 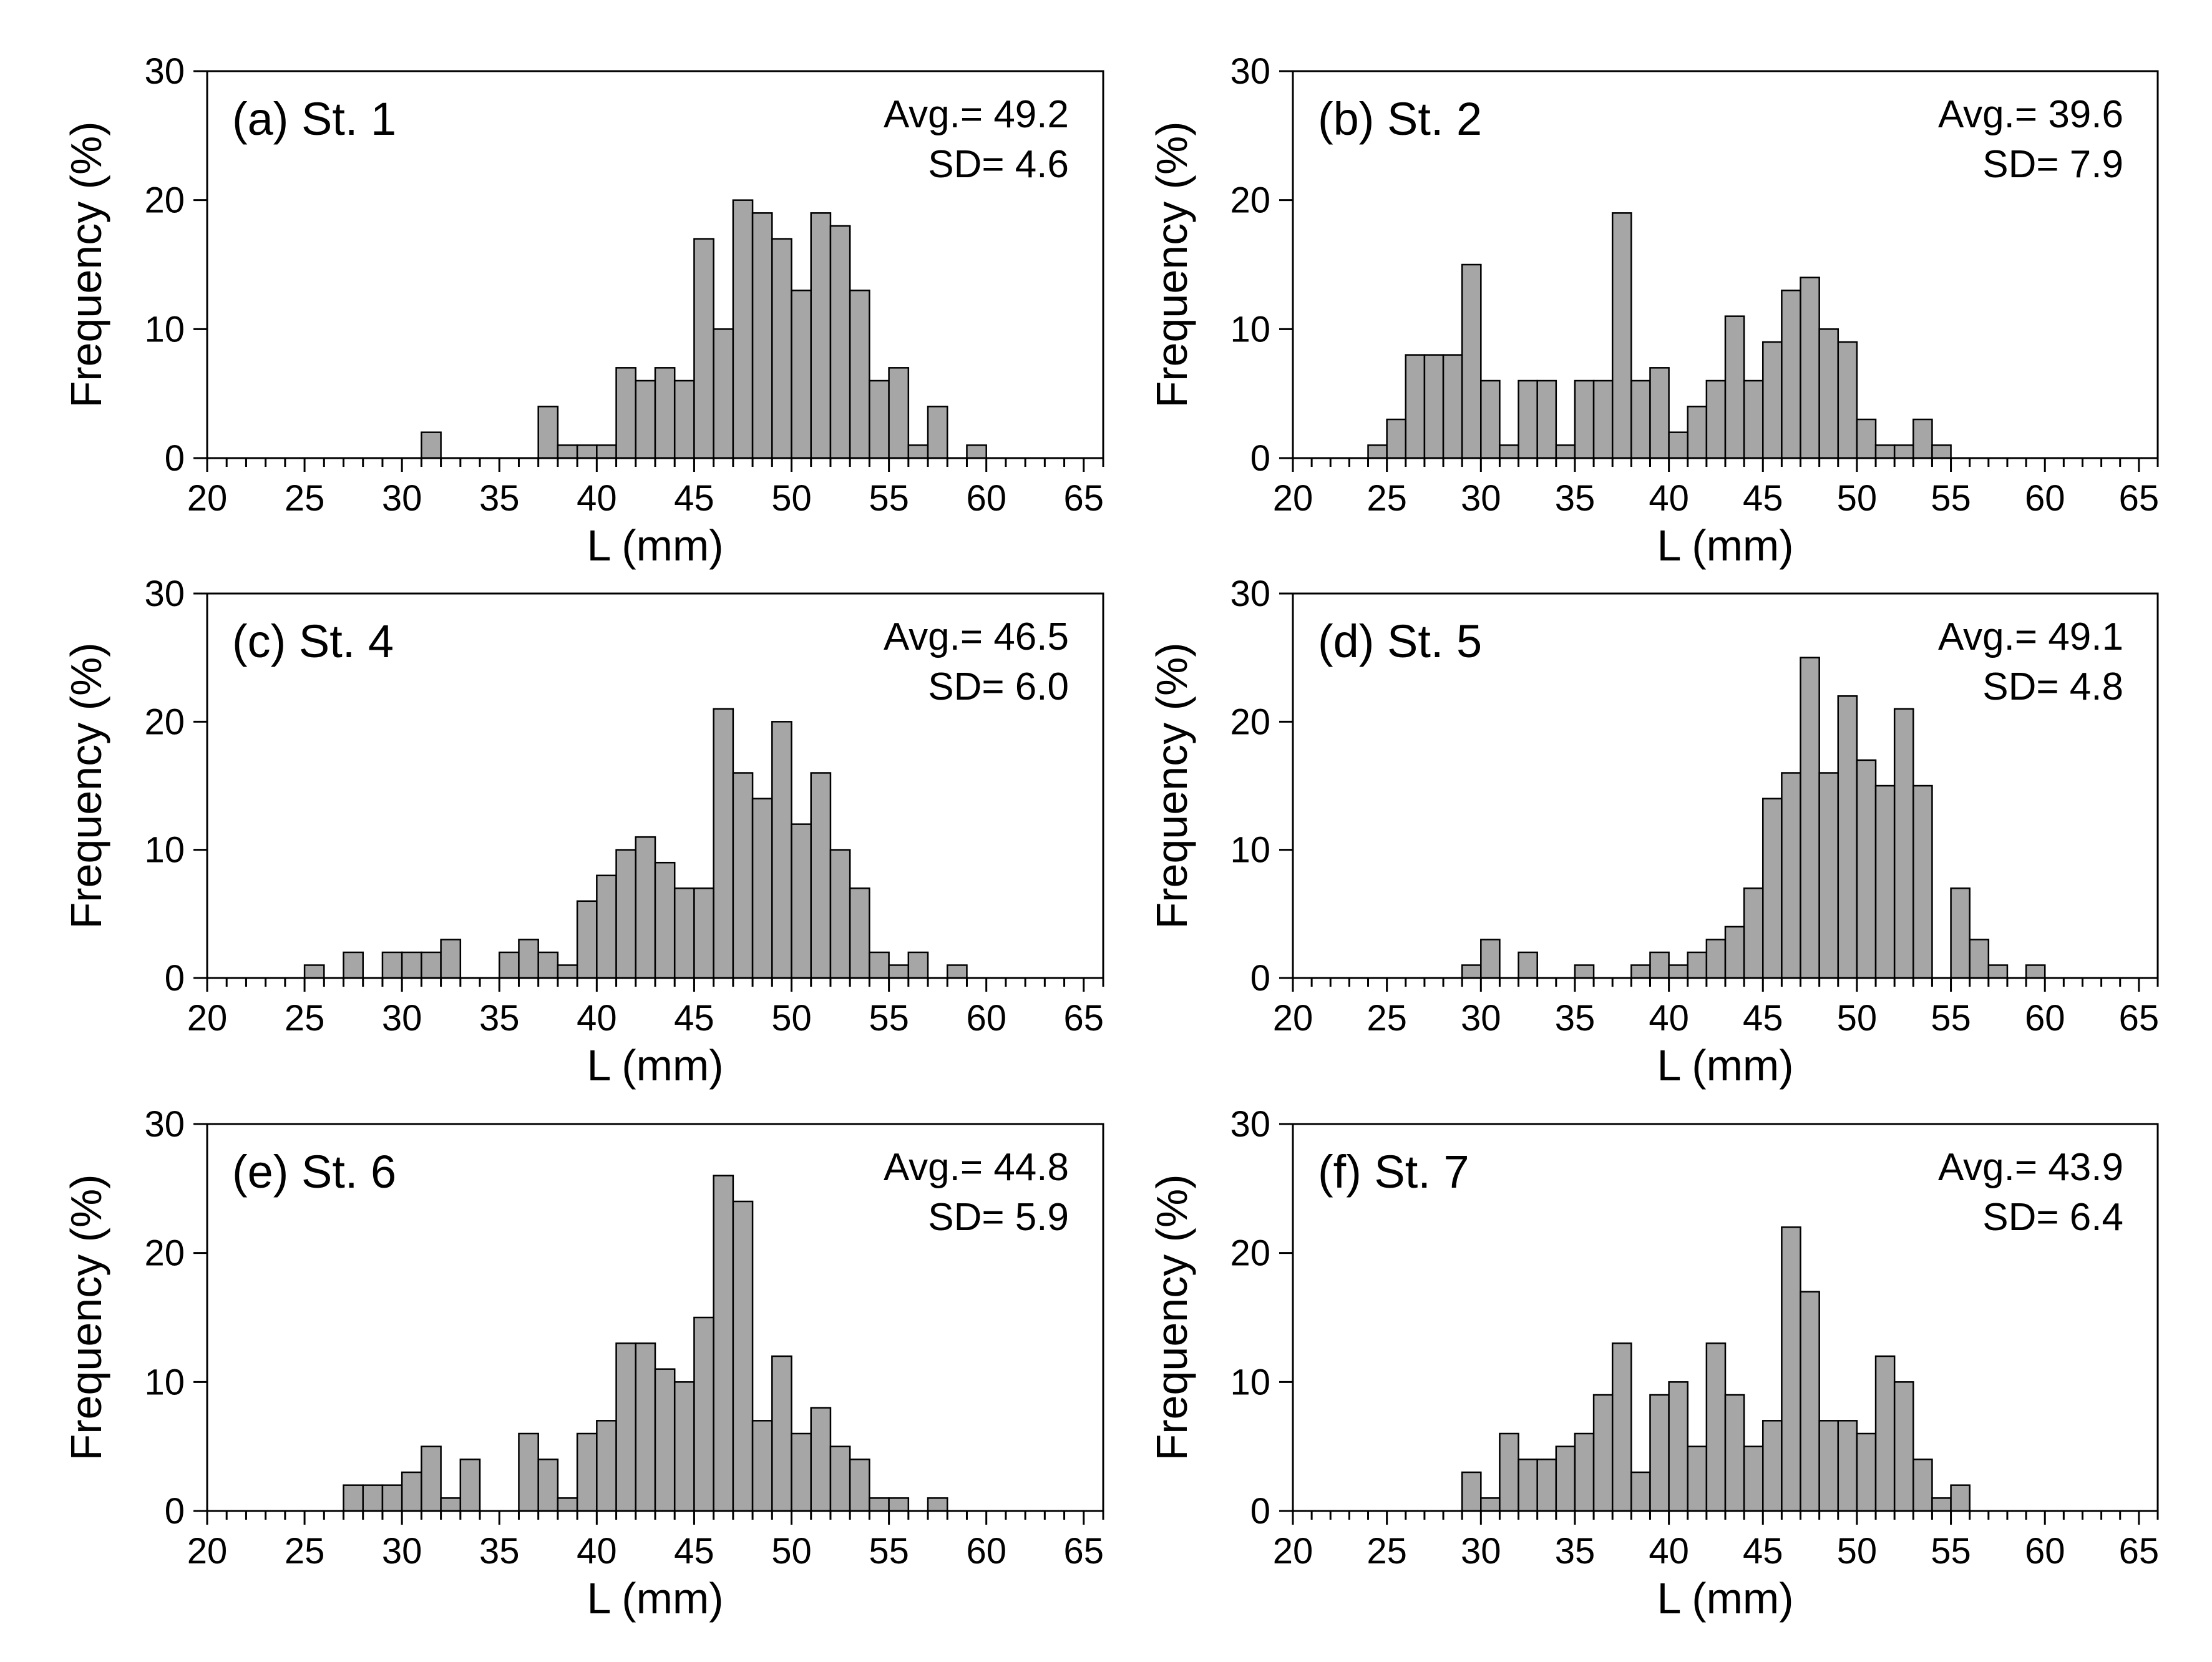 What do you see at coordinates (1387, 498) in the screenshot?
I see `x-tick-label: 25` at bounding box center [1387, 498].